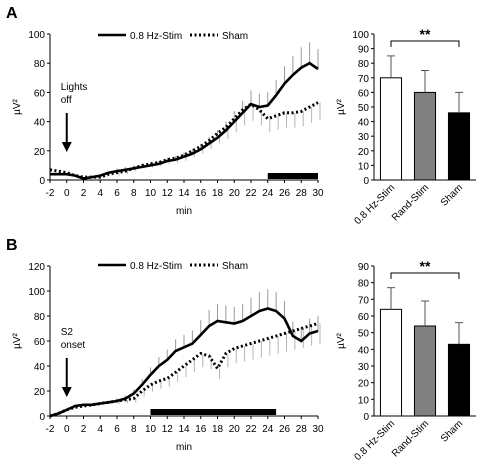 The width and height of the screenshot is (488, 471). Describe the element at coordinates (73, 345) in the screenshot. I see `annotation-text: onset` at that location.